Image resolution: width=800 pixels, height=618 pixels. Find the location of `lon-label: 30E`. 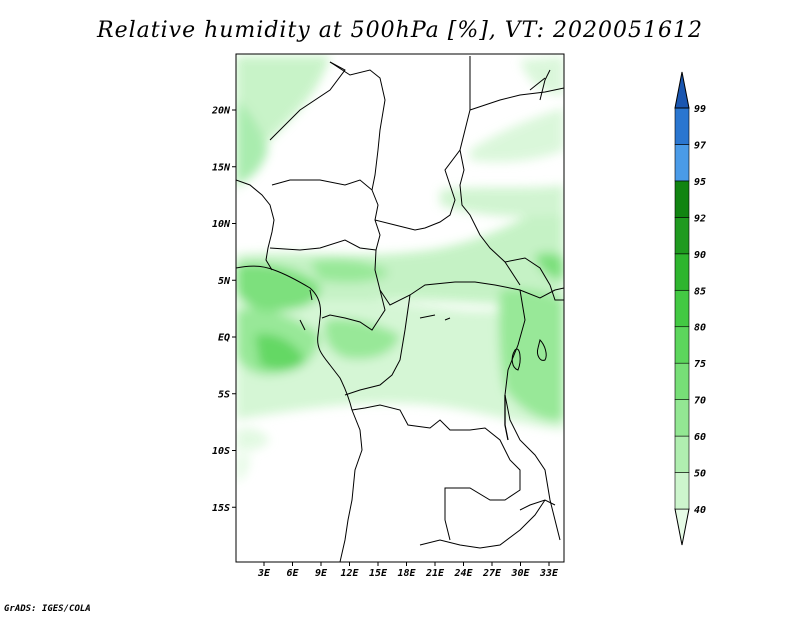

lon-label: 30E is located at coordinates (520, 573).